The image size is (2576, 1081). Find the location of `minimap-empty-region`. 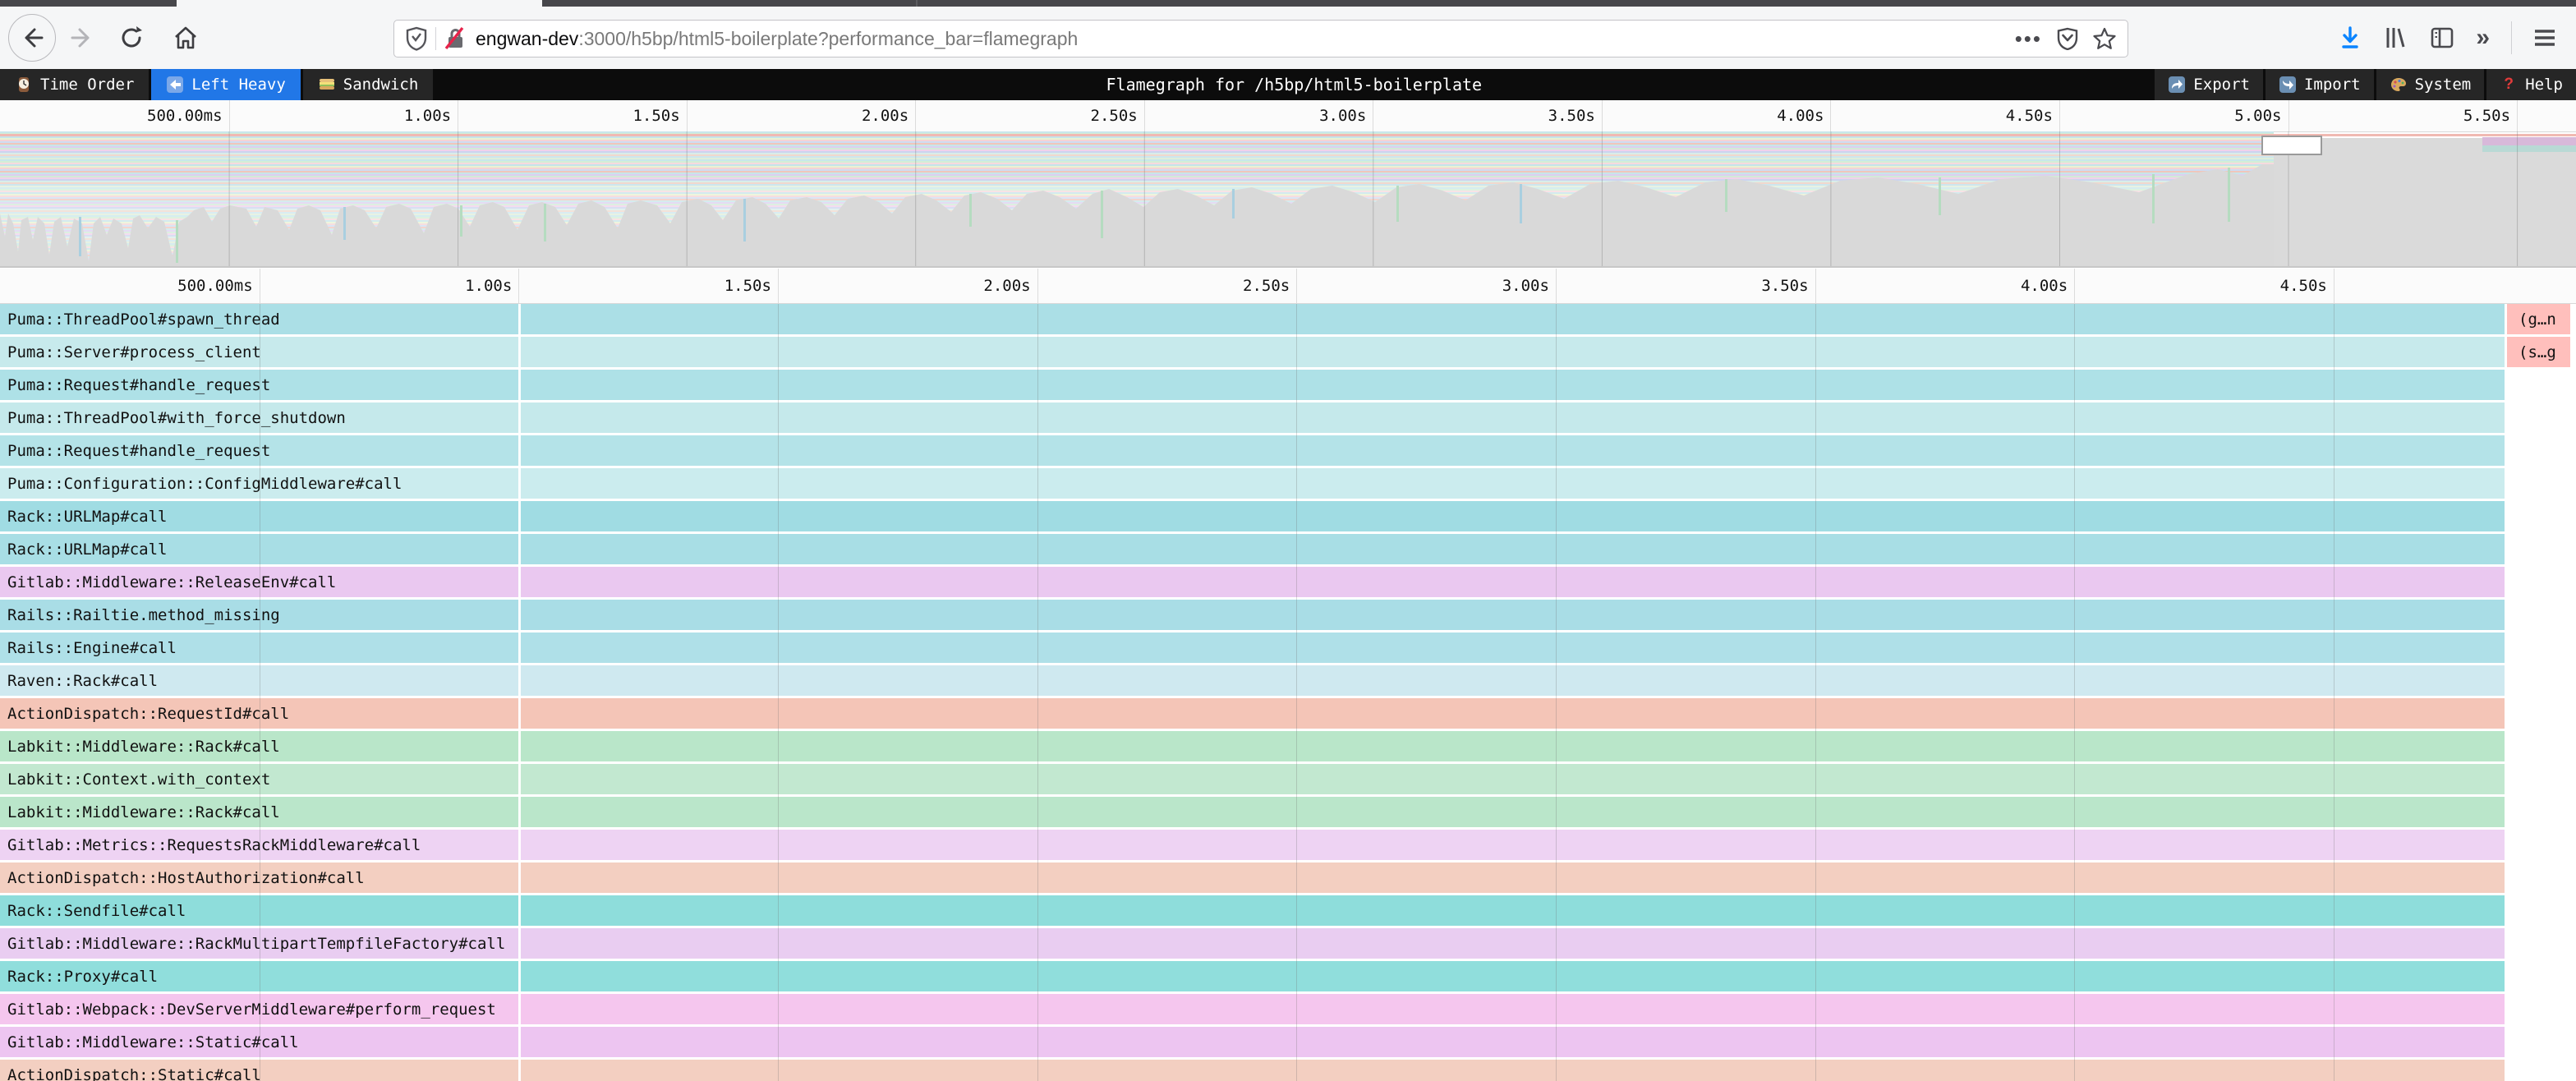

minimap-empty-region is located at coordinates (2425, 202).